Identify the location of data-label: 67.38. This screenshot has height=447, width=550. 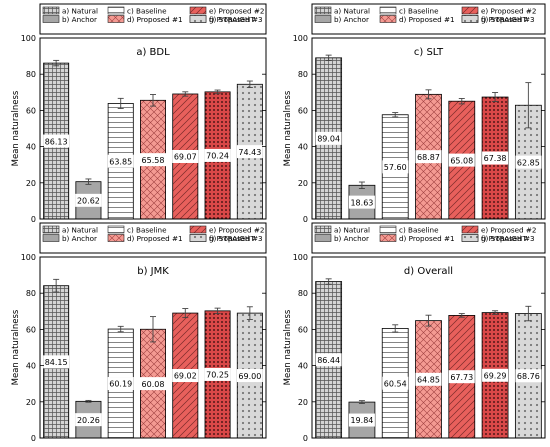
(495, 158).